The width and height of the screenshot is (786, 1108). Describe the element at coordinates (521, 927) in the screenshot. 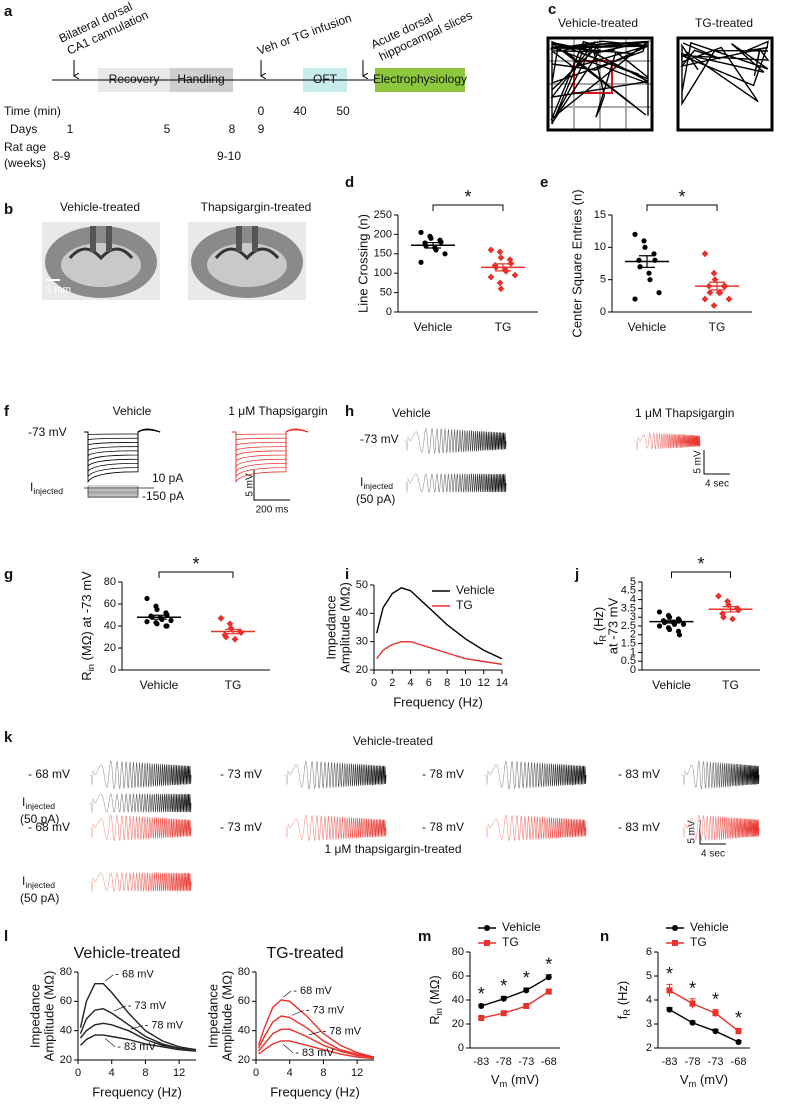

I see `legend-label: Vehicle` at that location.